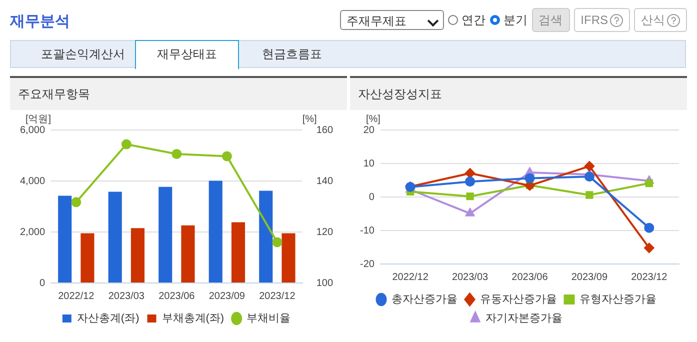  What do you see at coordinates (392, 20) in the screenshot?
I see `text: 주재무제표` at bounding box center [392, 20].